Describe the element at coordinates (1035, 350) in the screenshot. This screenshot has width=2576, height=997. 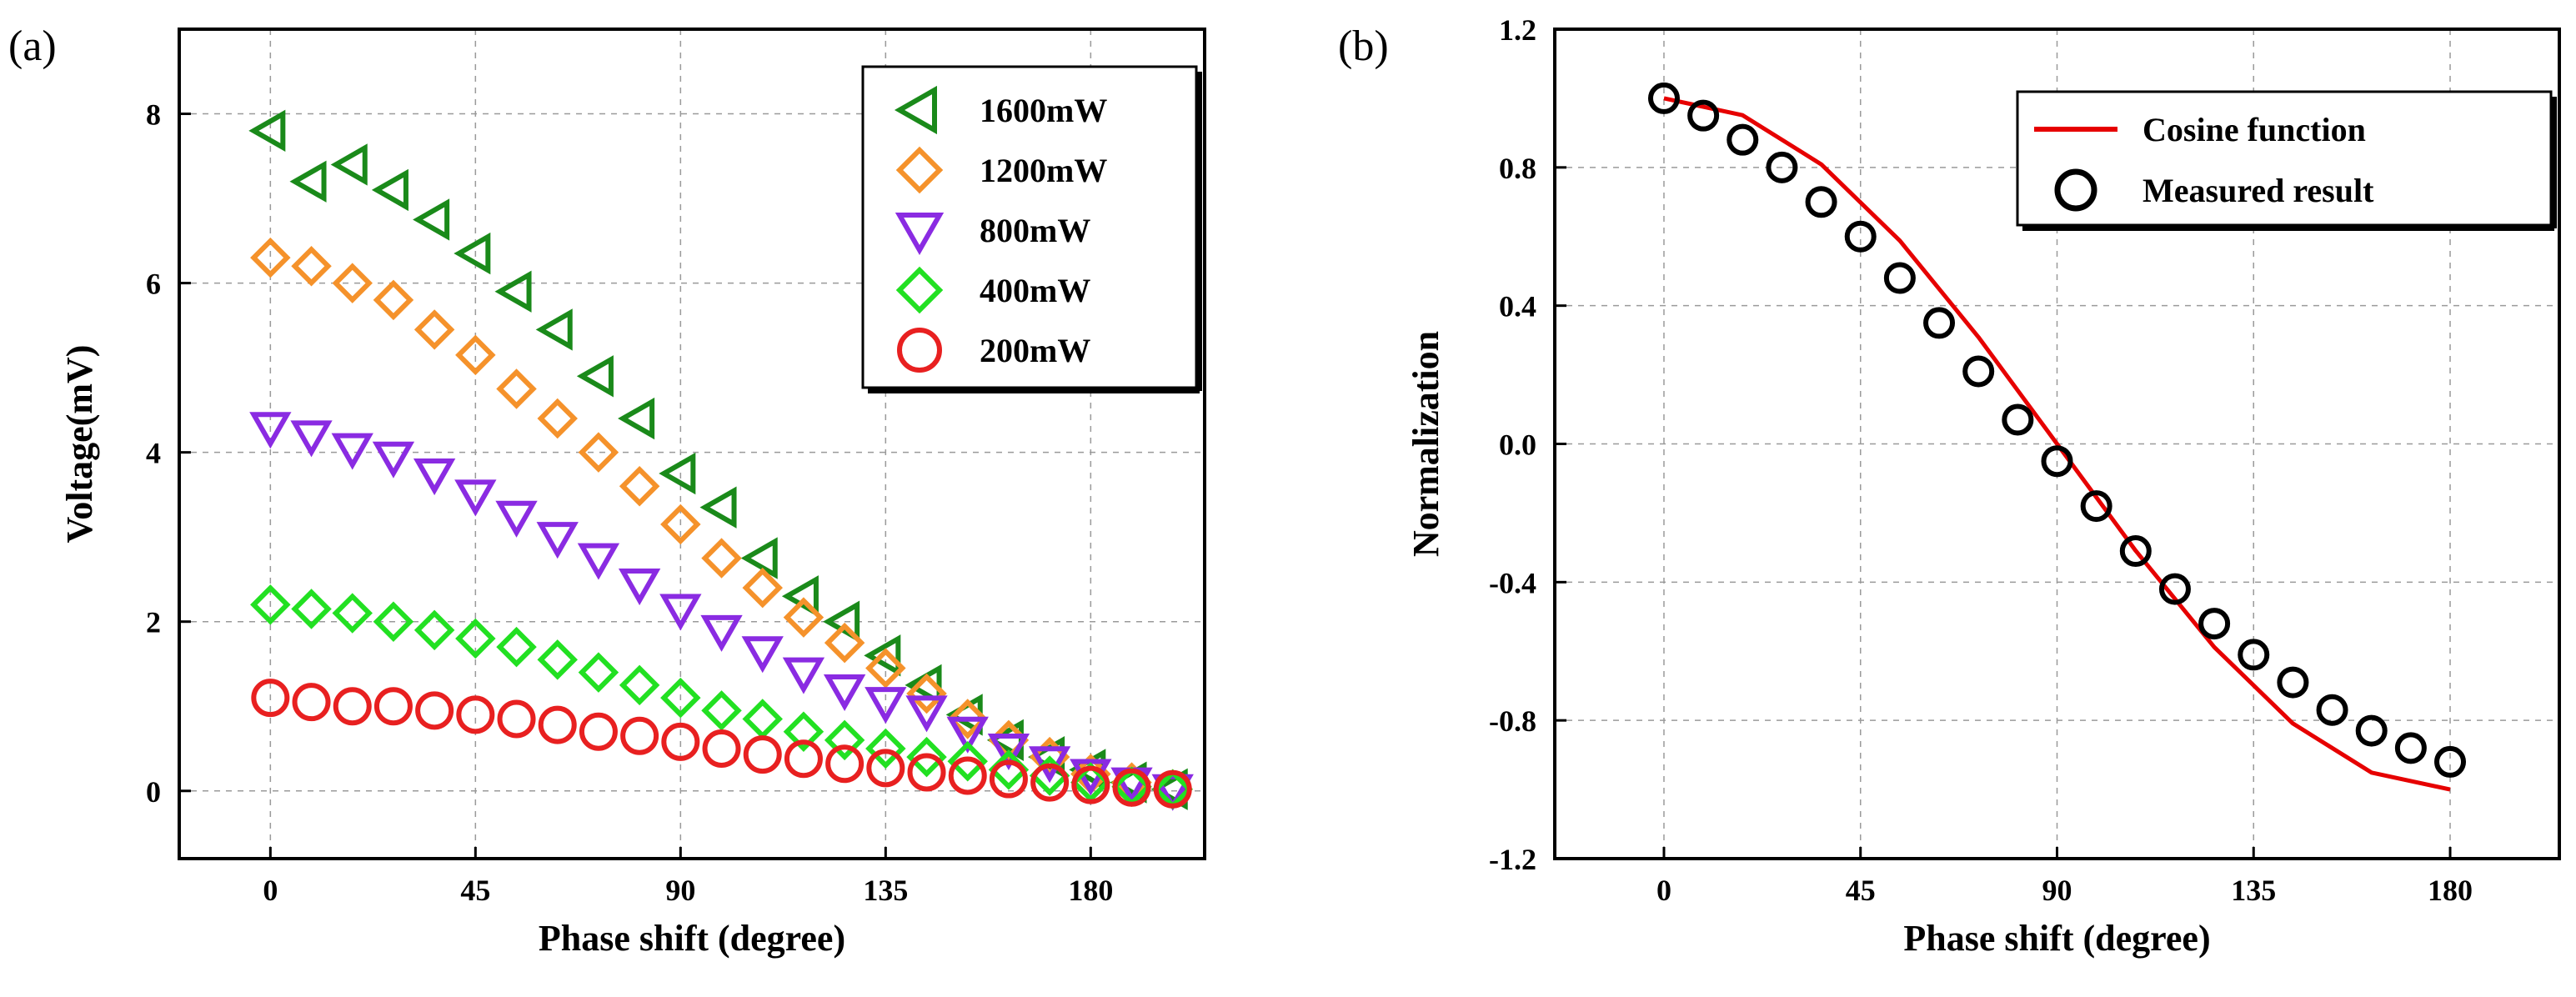
I see `legend-label: 200mW` at that location.